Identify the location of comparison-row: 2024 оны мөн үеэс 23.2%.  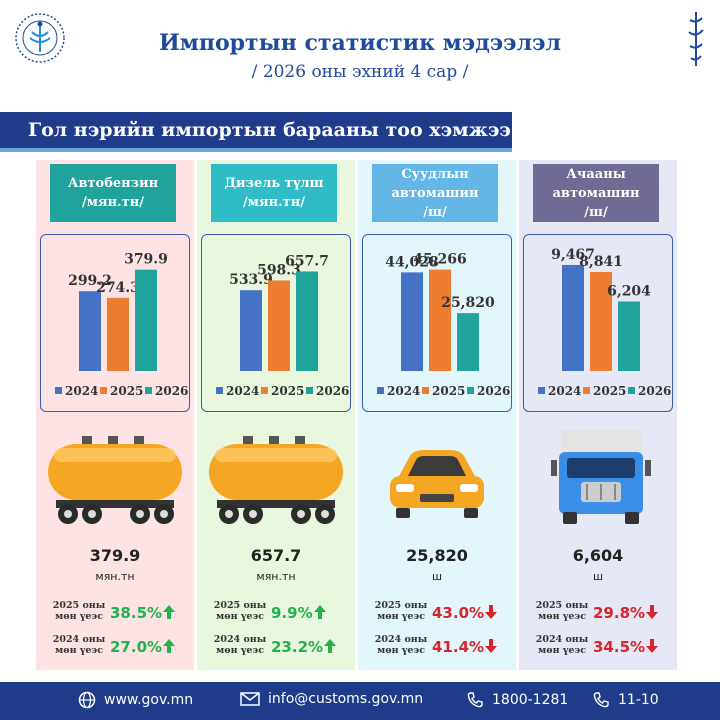
(283, 648).